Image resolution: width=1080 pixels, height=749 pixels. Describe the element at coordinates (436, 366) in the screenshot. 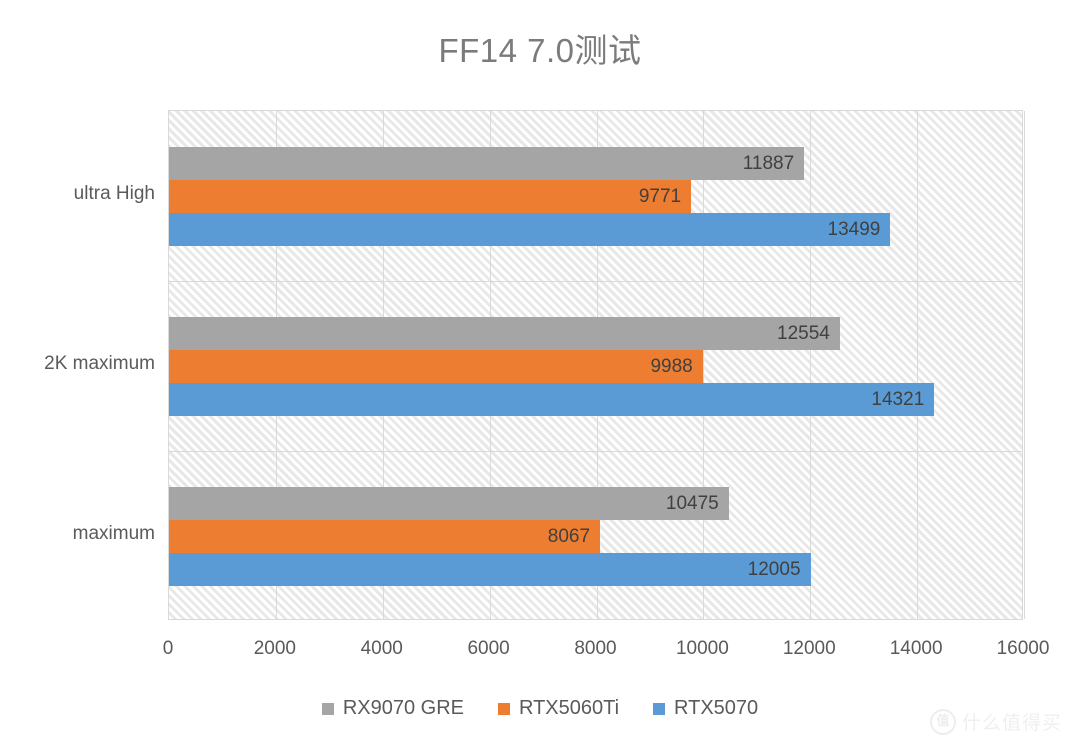

I see `bar-rtx5060ti-2k-maximum: 9988` at that location.